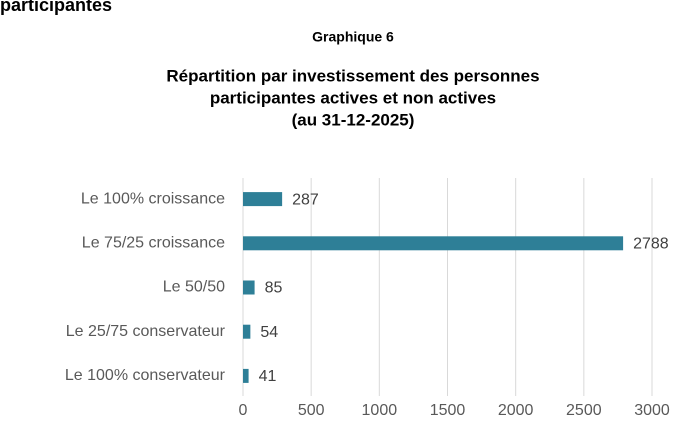  What do you see at coordinates (145, 375) in the screenshot?
I see `category-label: Le 100% conservateur` at bounding box center [145, 375].